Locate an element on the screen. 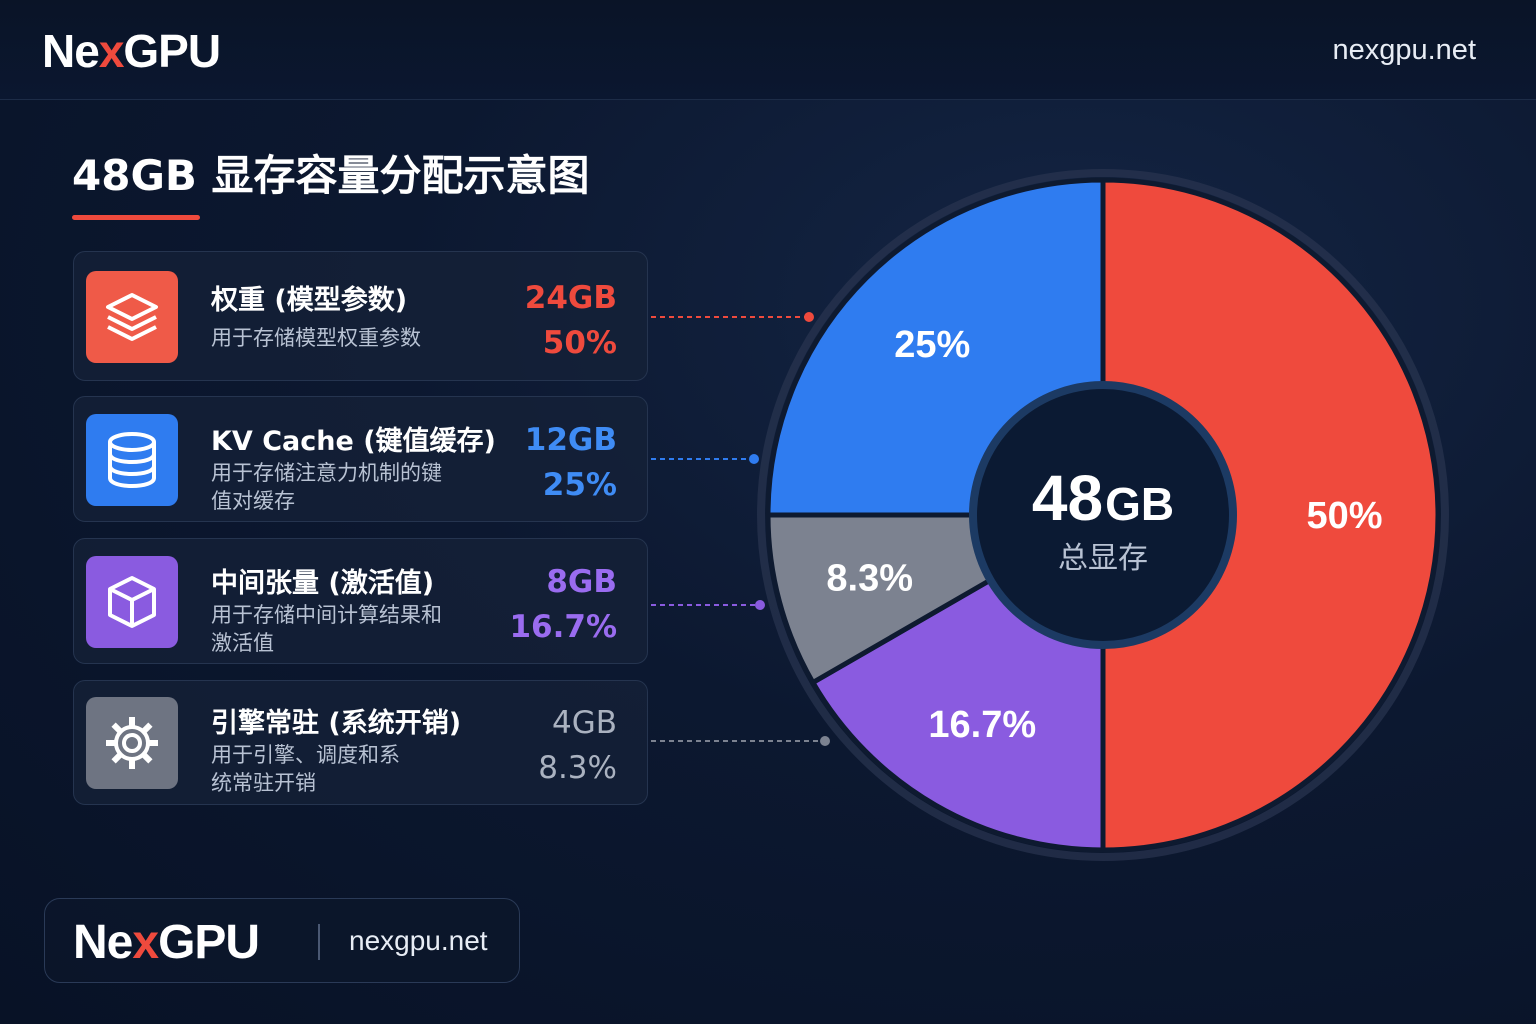 The width and height of the screenshot is (1536, 1024). card-engine-desc: 用于引擎、调度和系统常驻开销 is located at coordinates (305, 769).